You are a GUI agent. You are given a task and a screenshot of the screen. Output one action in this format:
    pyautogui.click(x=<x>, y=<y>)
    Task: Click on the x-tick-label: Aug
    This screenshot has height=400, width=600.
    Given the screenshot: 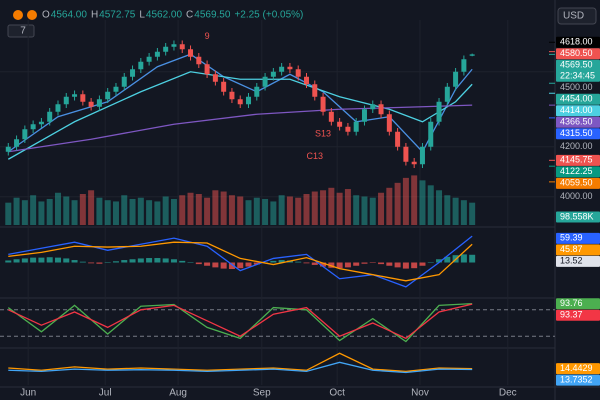 What is the action you would take?
    pyautogui.click(x=178, y=393)
    